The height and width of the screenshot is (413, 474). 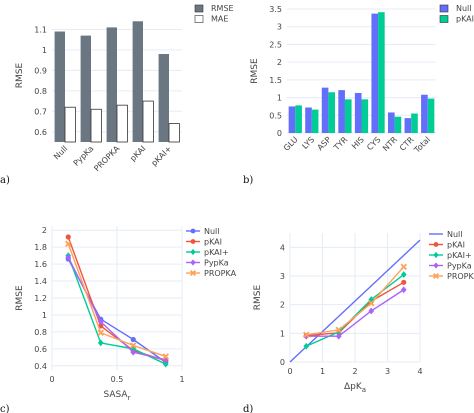 What do you see at coordinates (40, 132) in the screenshot?
I see `panel-a-ytick-label: 0.6` at bounding box center [40, 132].